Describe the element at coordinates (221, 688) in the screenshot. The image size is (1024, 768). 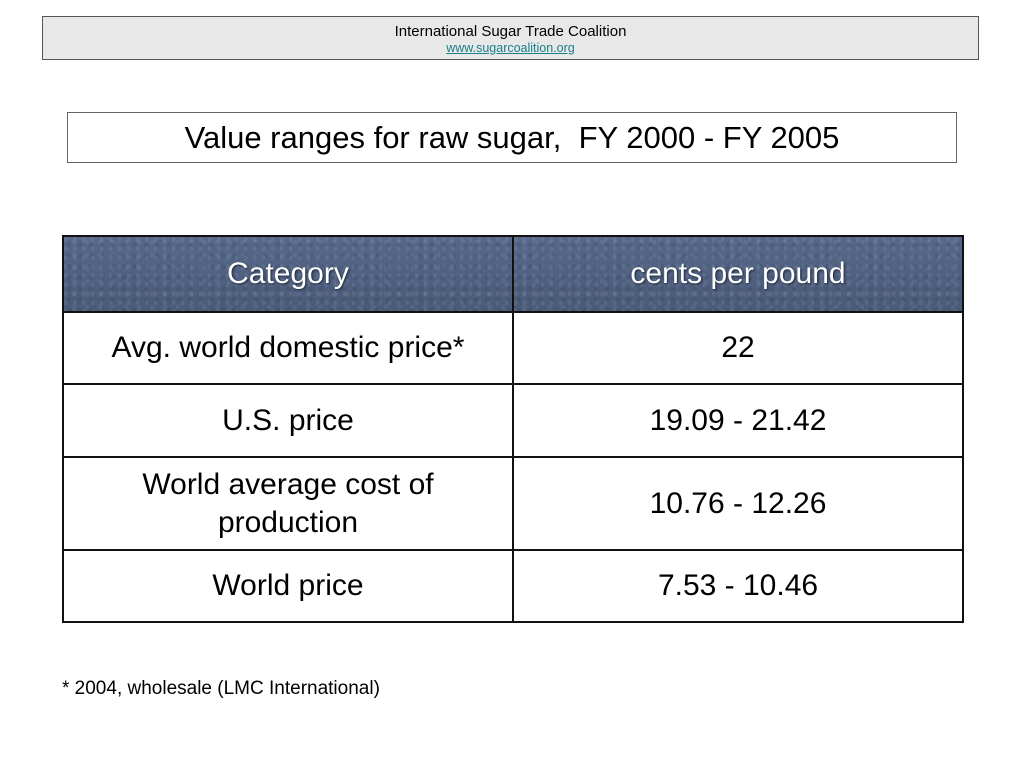
I see `footnote: * 2004, wholesale (LMC International)` at that location.